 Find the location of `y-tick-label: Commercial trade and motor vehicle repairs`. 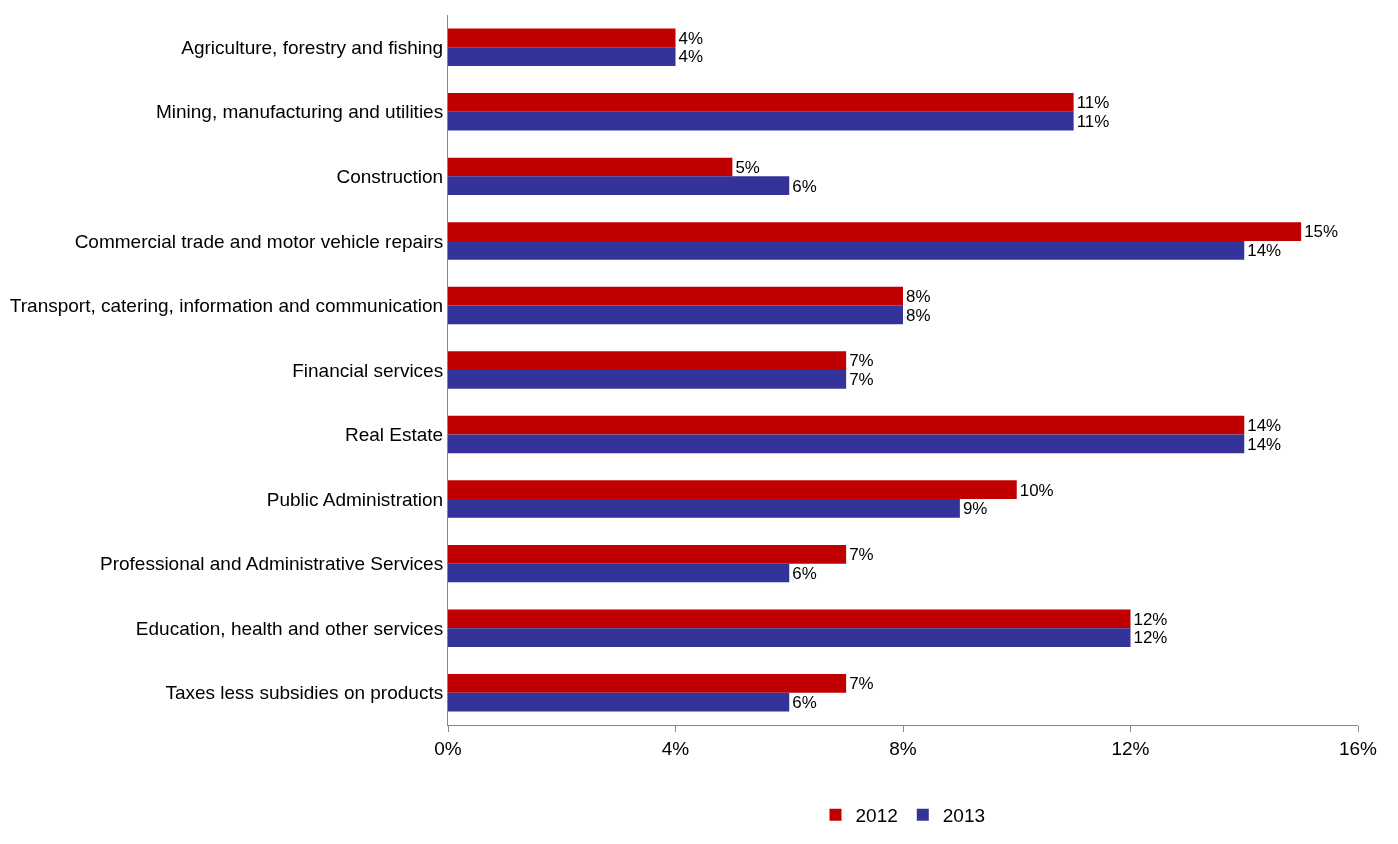

y-tick-label: Commercial trade and motor vehicle repairs is located at coordinates (259, 241).